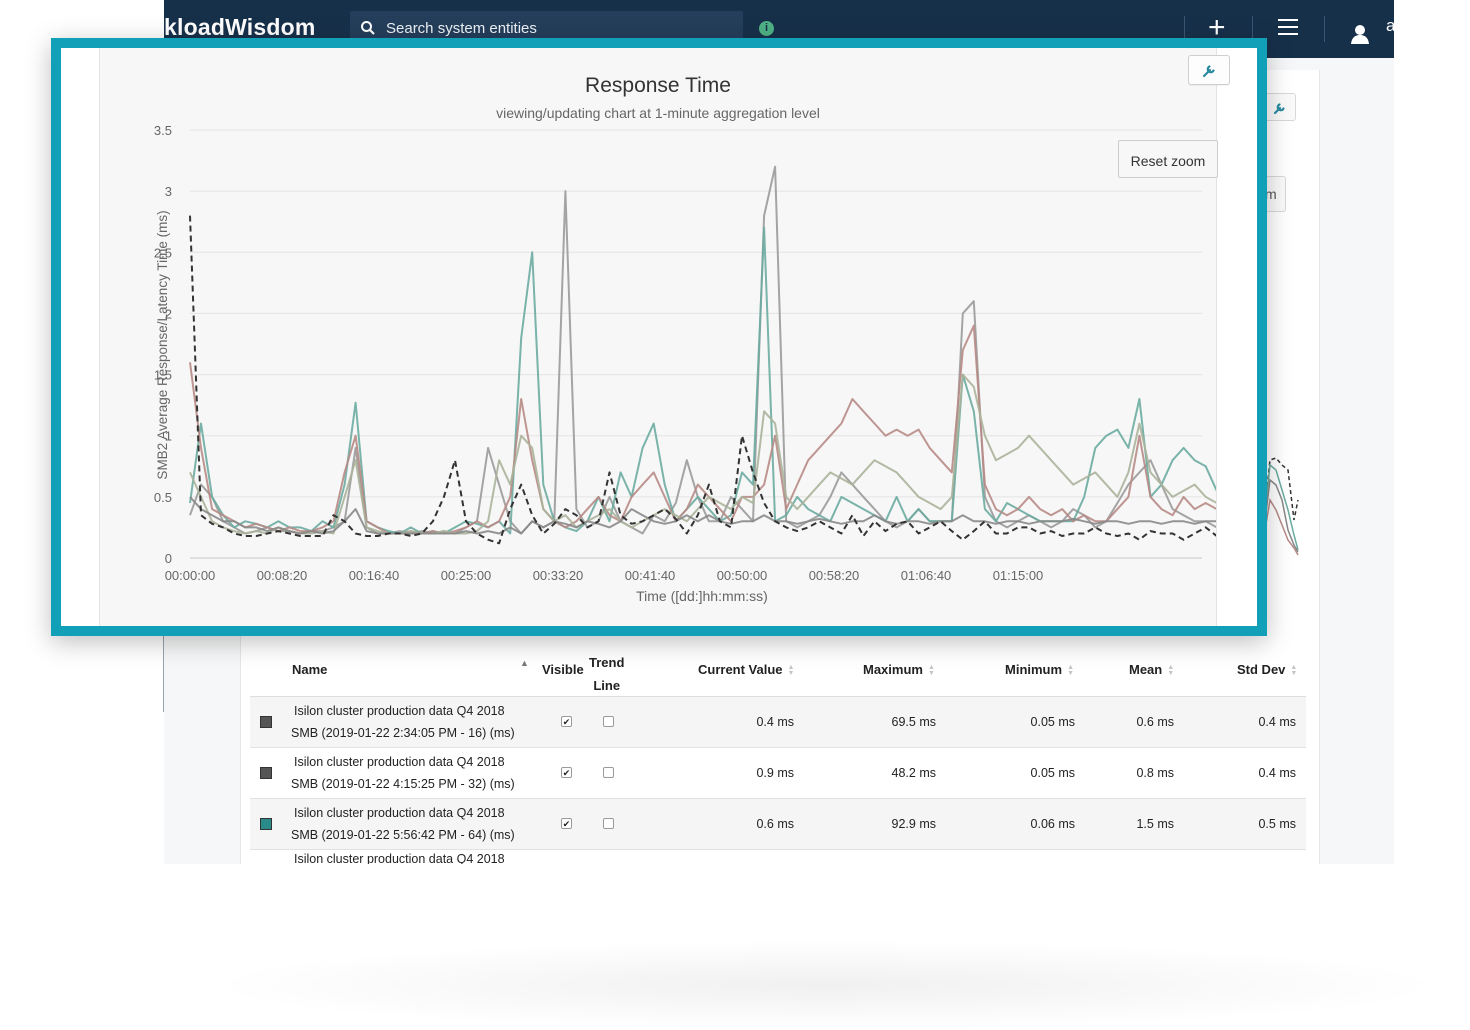  What do you see at coordinates (374, 575) in the screenshot?
I see `x-tick-label: 00:16:40` at bounding box center [374, 575].